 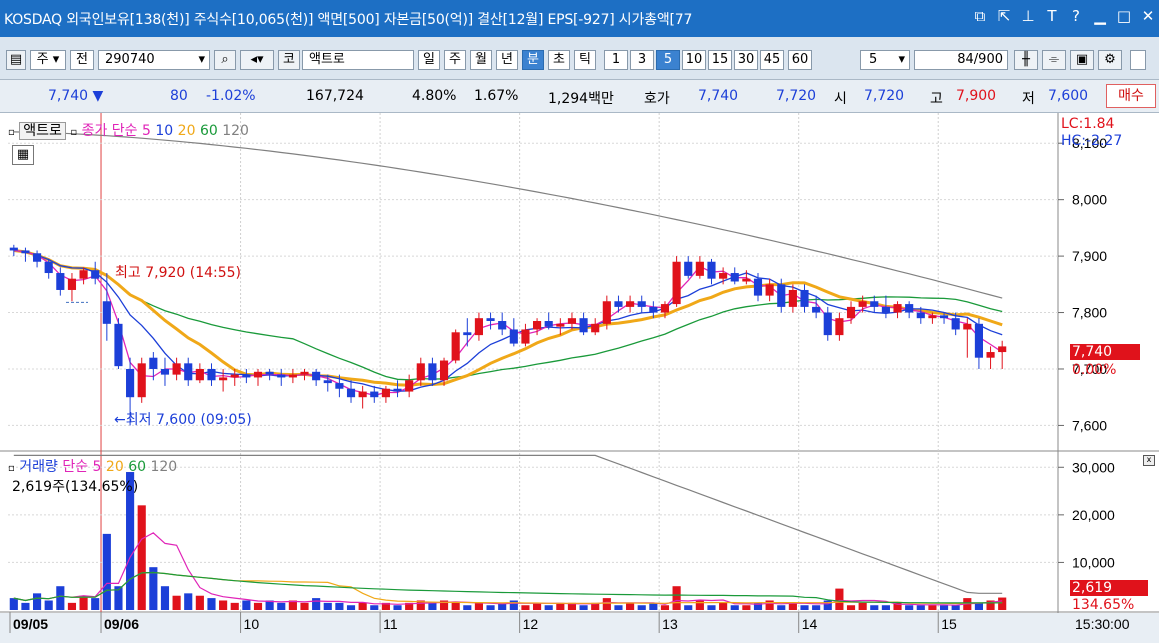 What do you see at coordinates (42, 131) in the screenshot?
I see `stock-name-label: 액트로` at bounding box center [42, 131].